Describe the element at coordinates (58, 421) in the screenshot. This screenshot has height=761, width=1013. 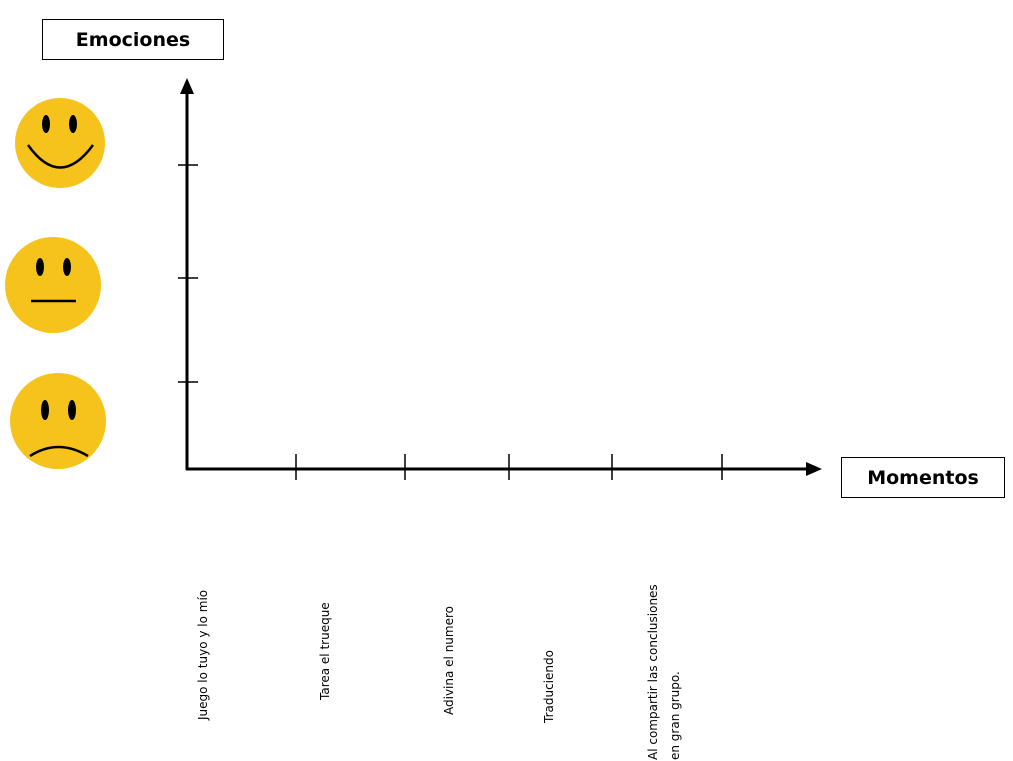
I see `sad-face-icon` at that location.